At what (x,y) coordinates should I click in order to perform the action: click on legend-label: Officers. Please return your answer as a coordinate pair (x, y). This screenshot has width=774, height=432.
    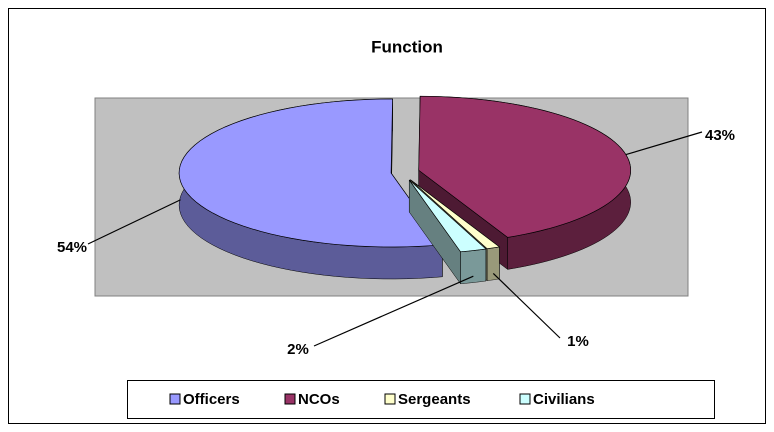
    Looking at the image, I should click on (211, 399).